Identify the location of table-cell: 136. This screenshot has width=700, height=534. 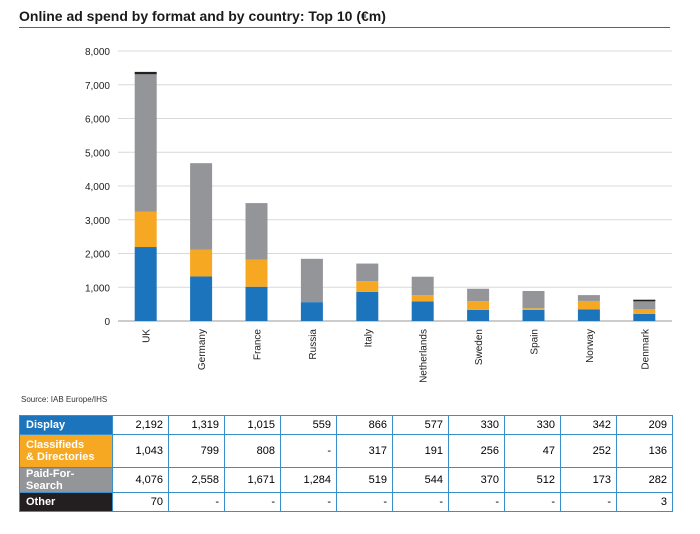
(644, 451).